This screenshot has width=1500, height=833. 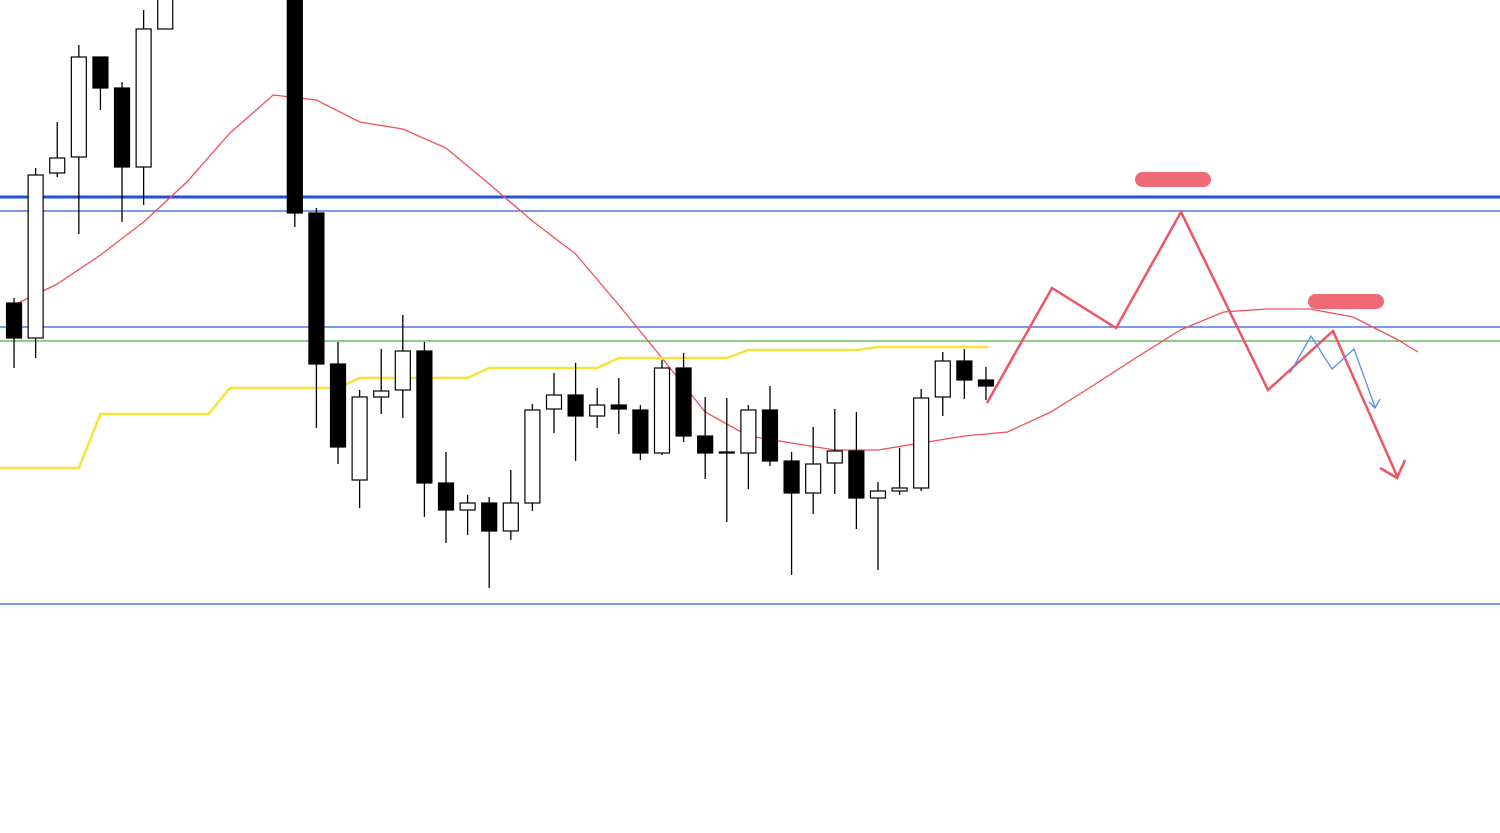 I want to click on indicator-line, so click(x=494, y=407).